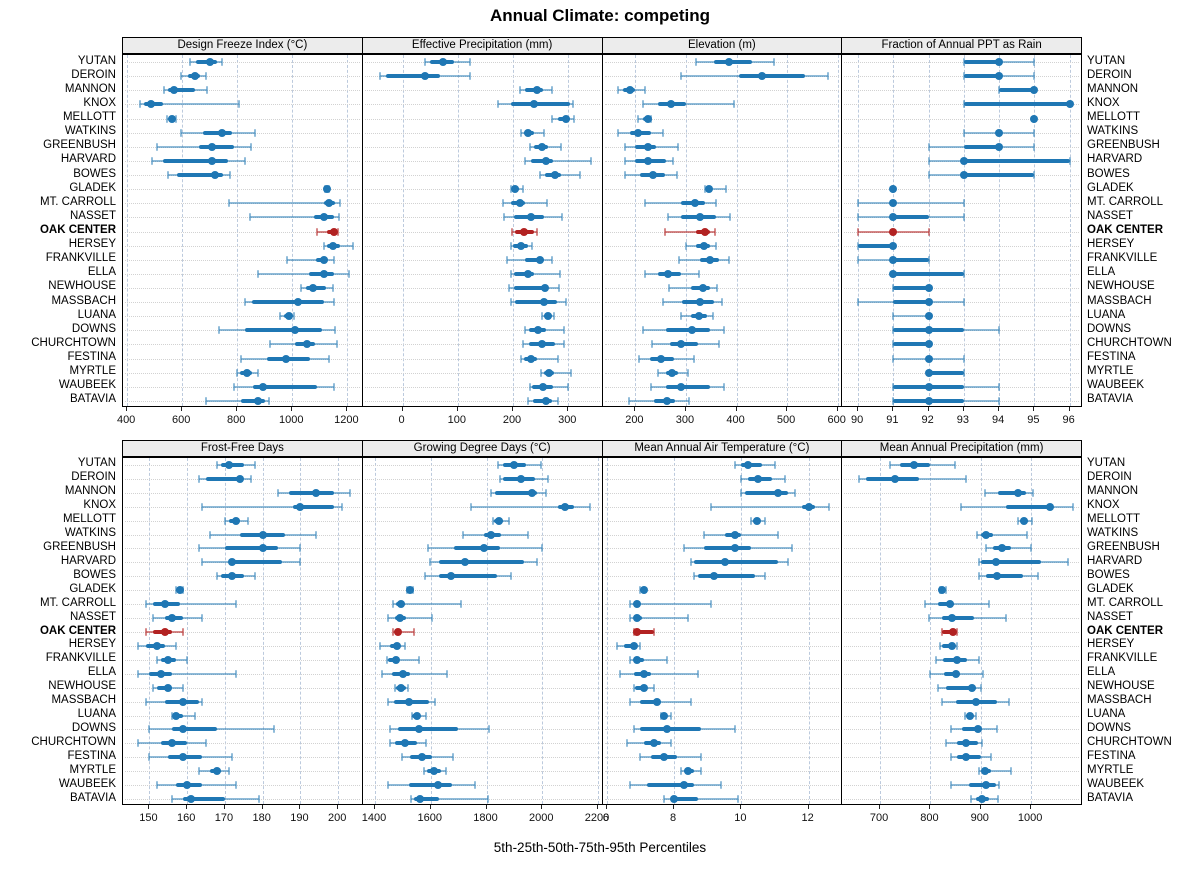  I want to click on site-label-left-luana: LUANA, so click(96, 714).